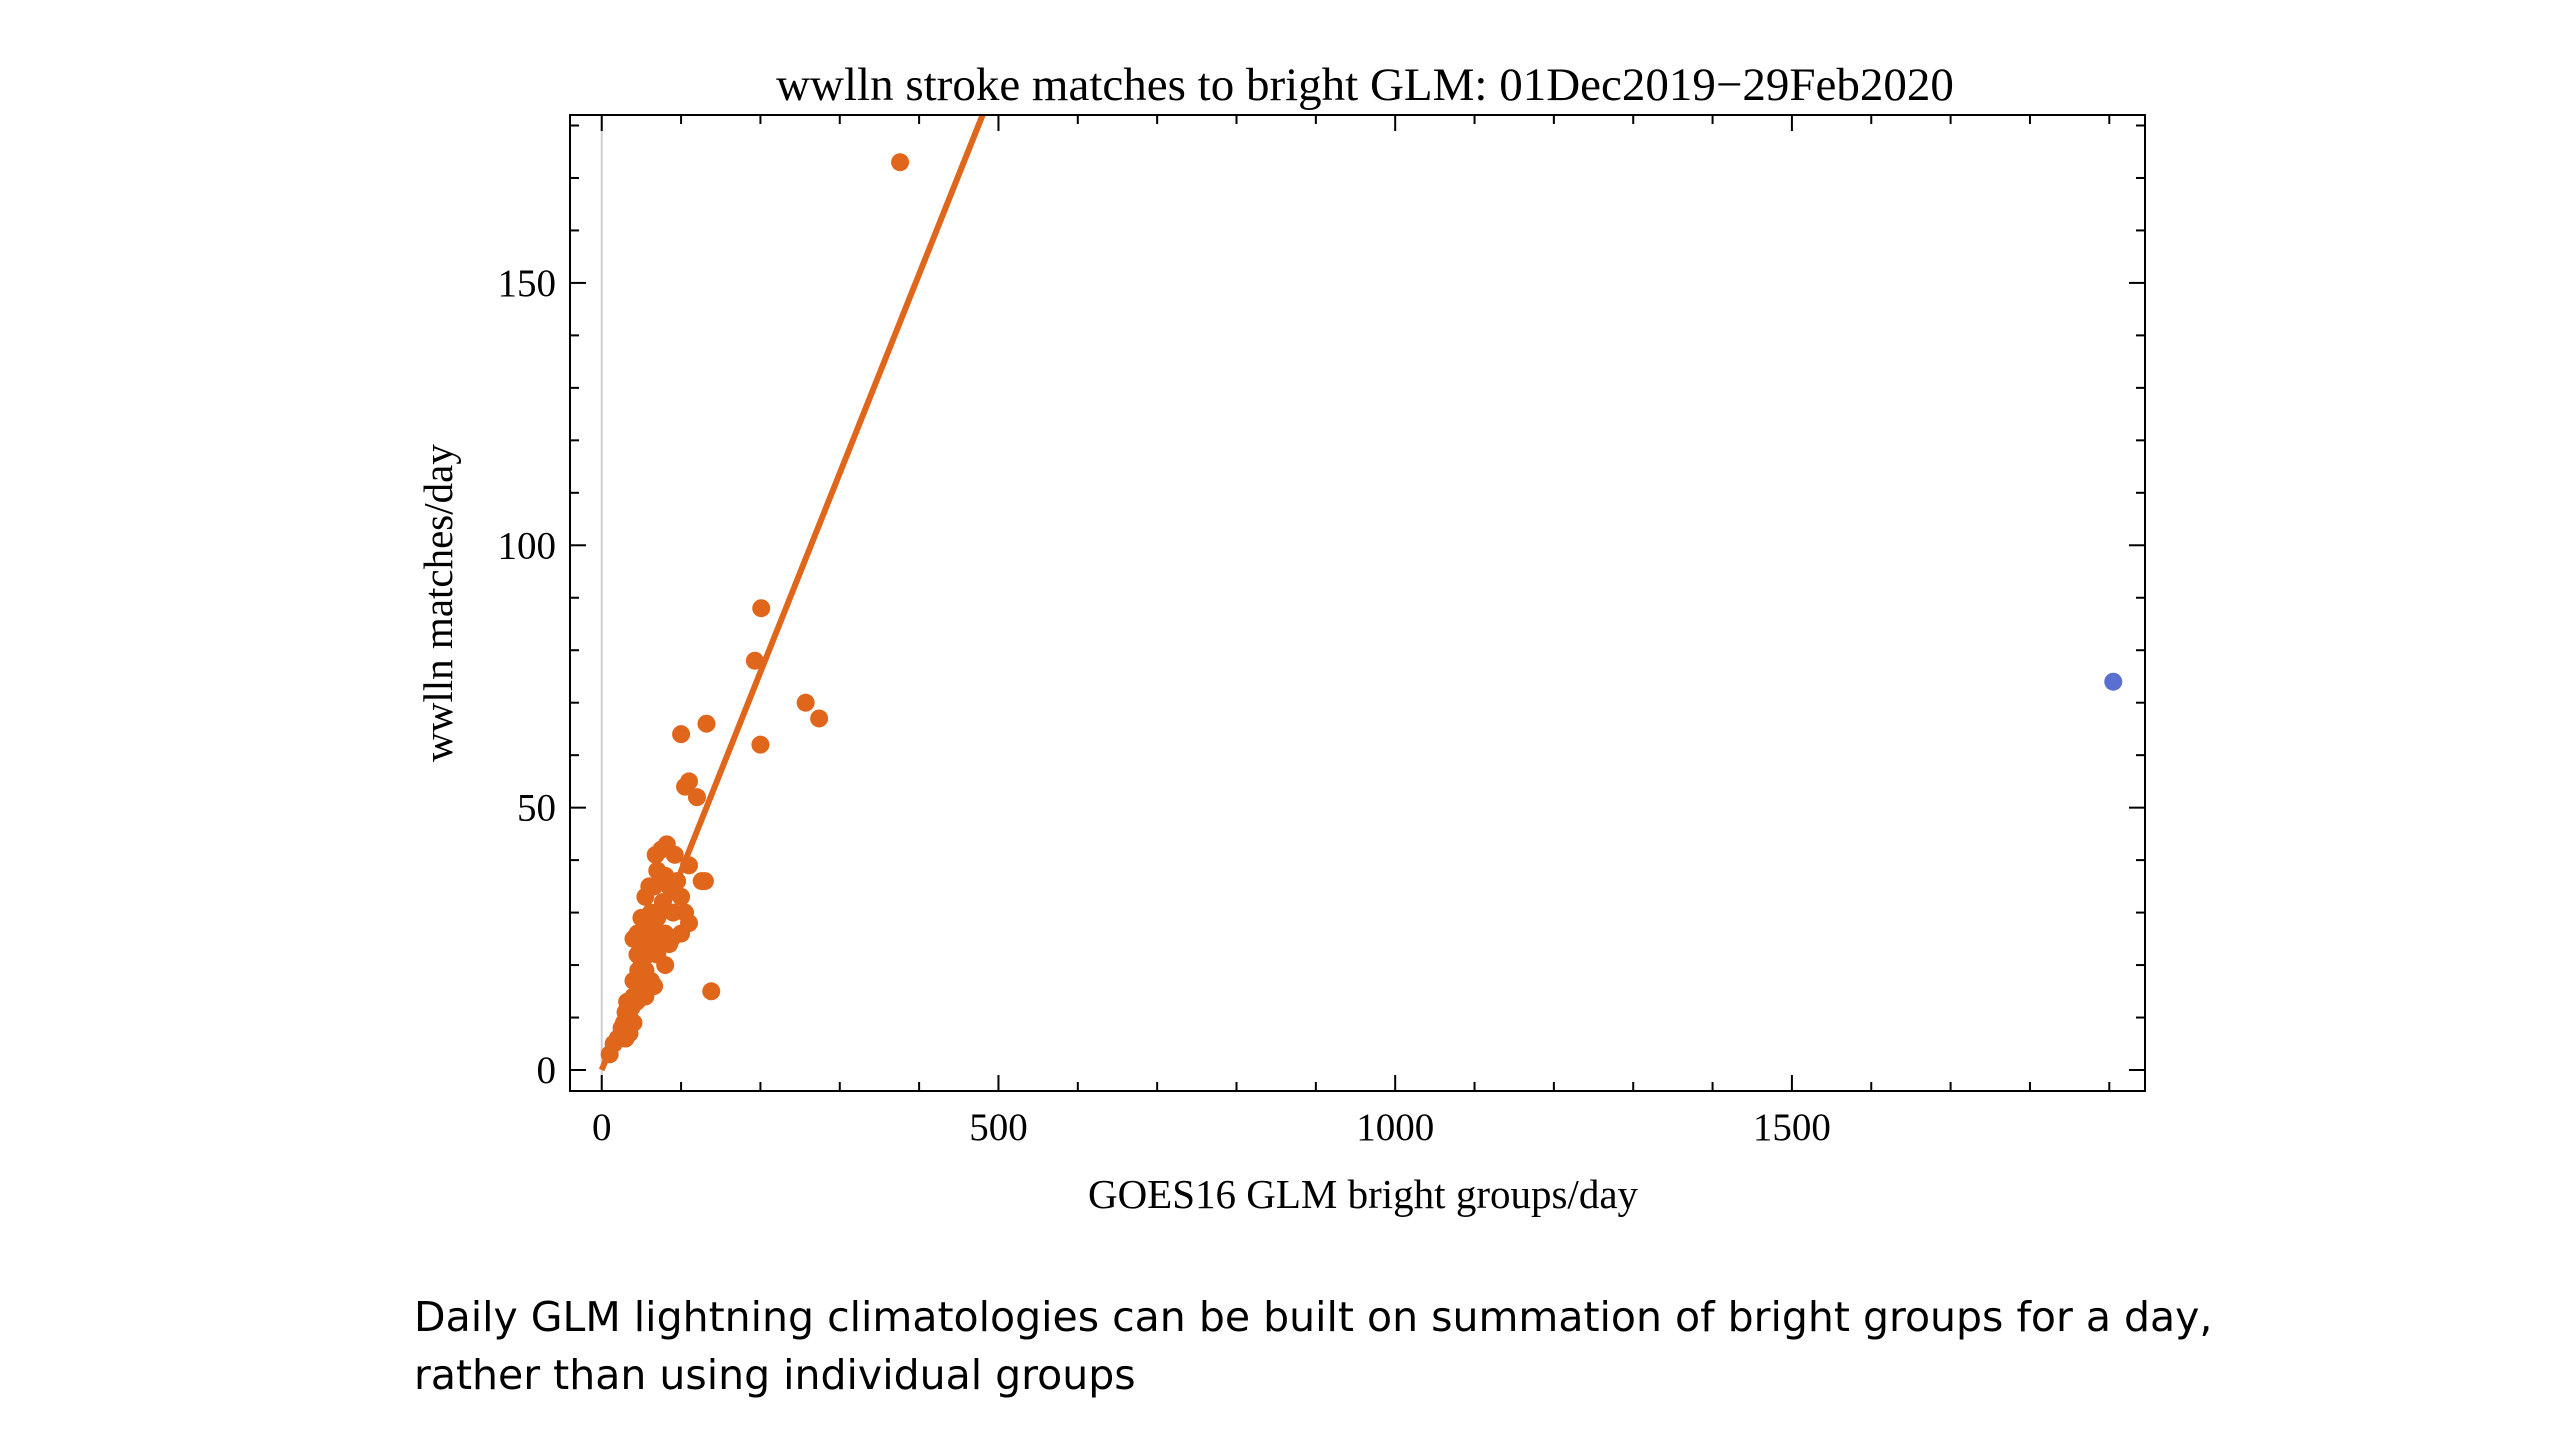 This screenshot has height=1440, width=2560. What do you see at coordinates (1395, 1127) in the screenshot?
I see `x-tick-label: 1000` at bounding box center [1395, 1127].